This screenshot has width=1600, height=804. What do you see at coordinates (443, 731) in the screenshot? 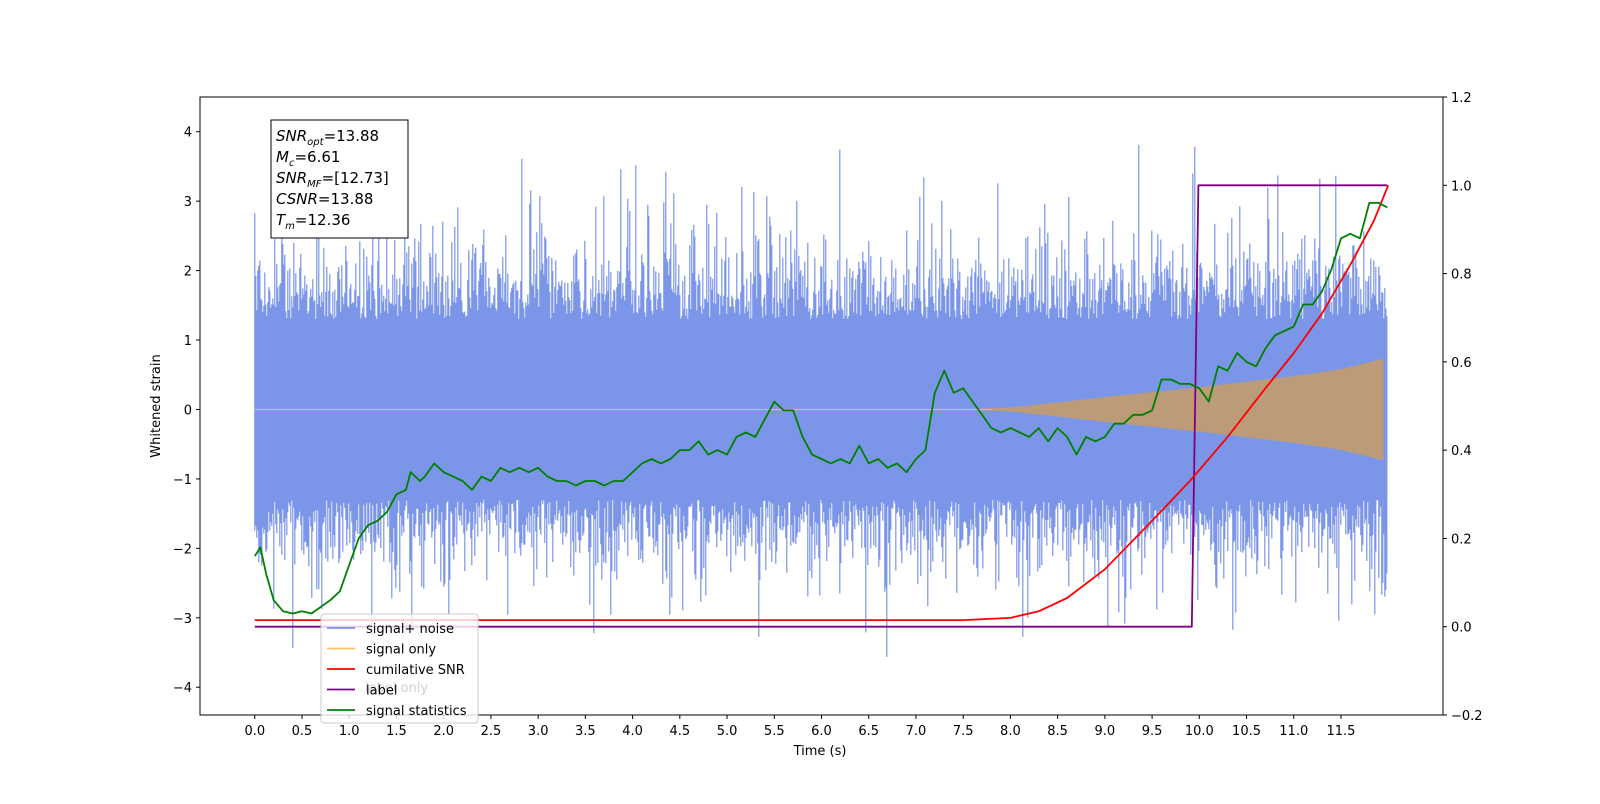
I see `x-tick-label: 2.0` at bounding box center [443, 731].